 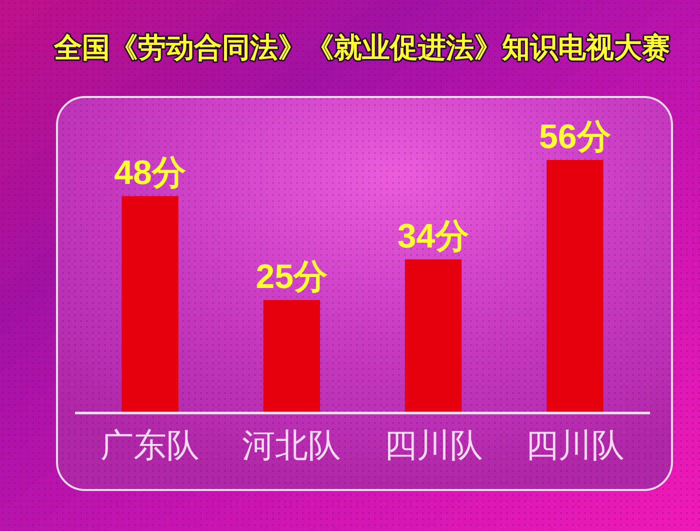 What do you see at coordinates (575, 137) in the screenshot?
I see `data-label: 56分` at bounding box center [575, 137].